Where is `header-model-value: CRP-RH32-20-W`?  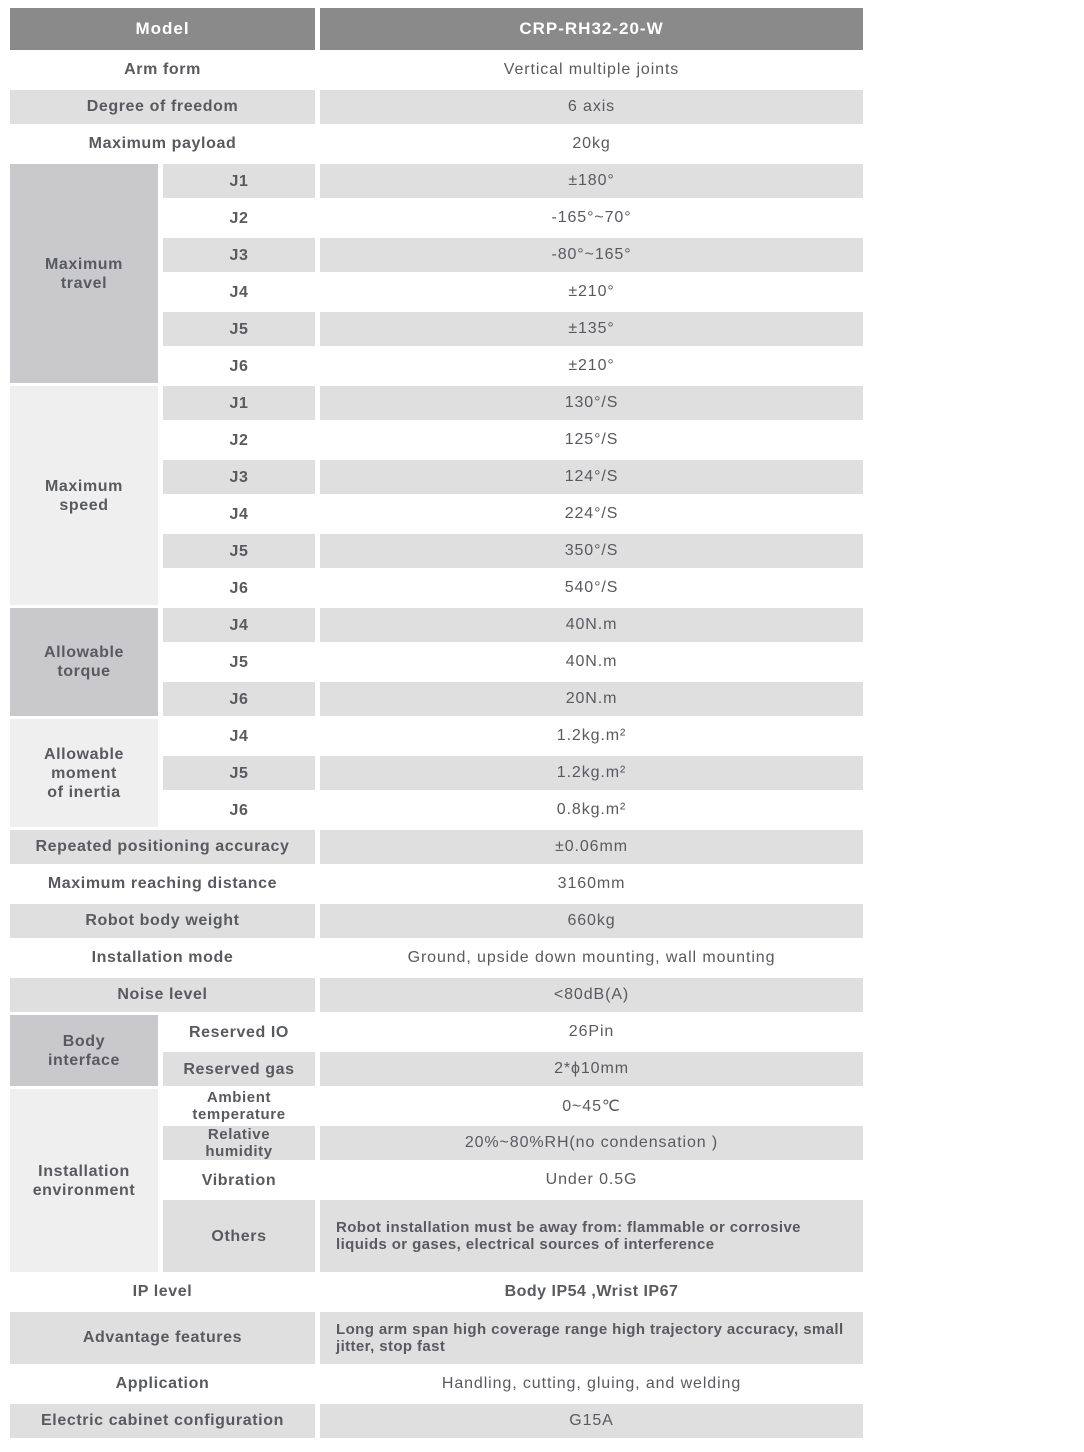 header-model-value: CRP-RH32-20-W is located at coordinates (591, 29).